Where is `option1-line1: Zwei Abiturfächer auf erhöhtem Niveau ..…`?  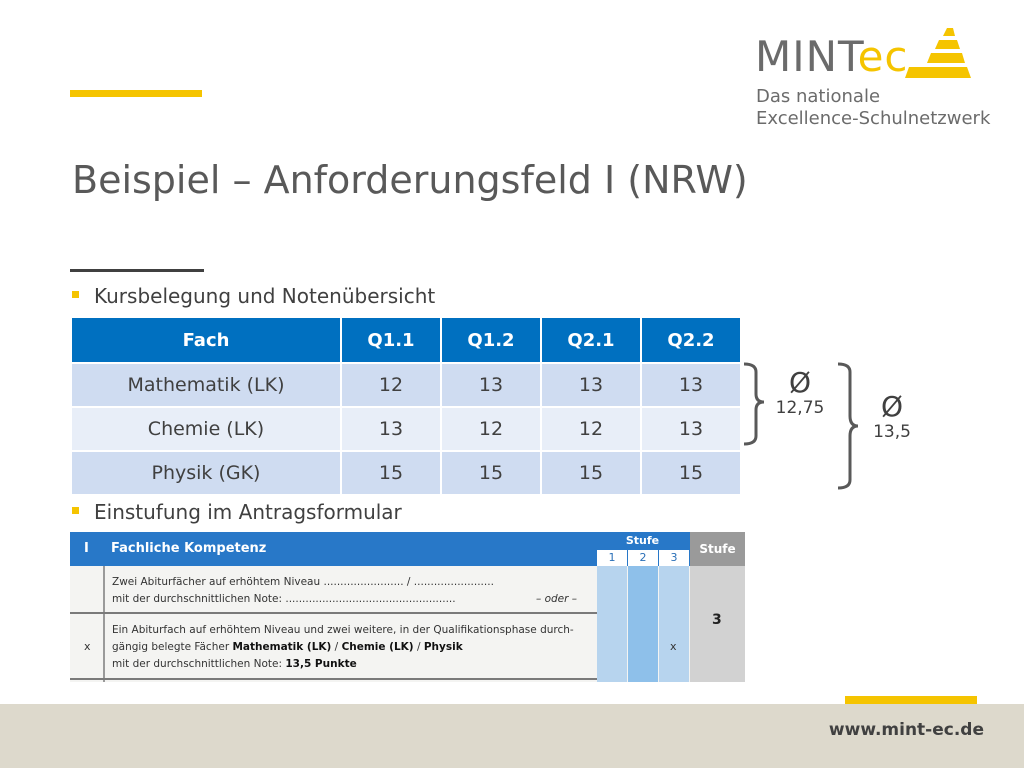
option1-line1: Zwei Abiturfächer auf erhöhtem Niveau ..… is located at coordinates (303, 582).